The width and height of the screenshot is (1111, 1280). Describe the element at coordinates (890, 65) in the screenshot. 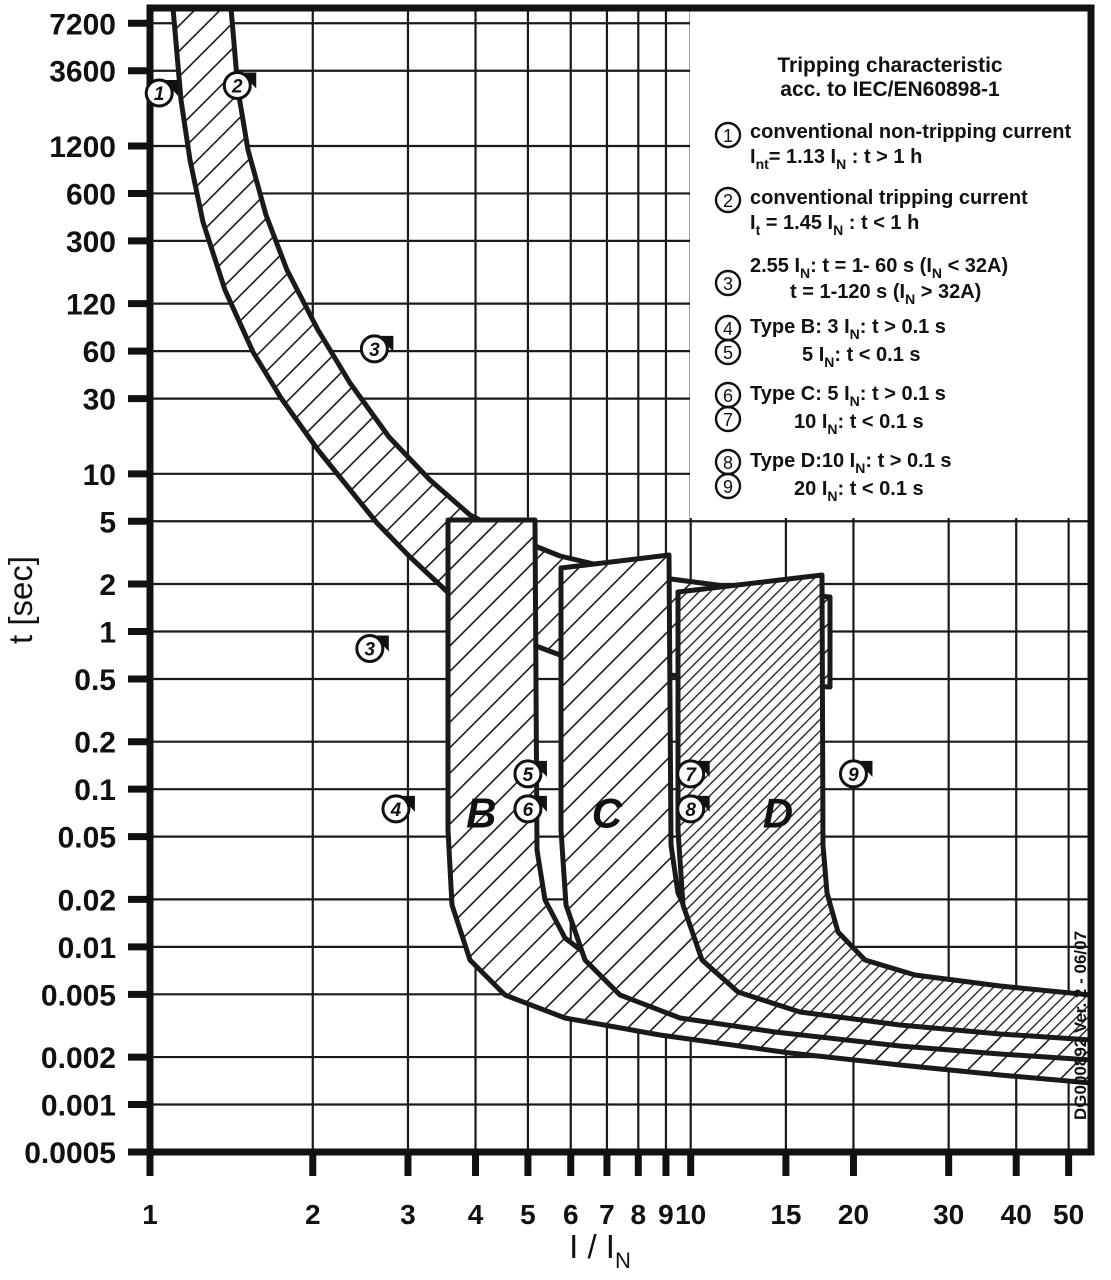

I see `legend-title-line1: Tripping characteristic` at that location.